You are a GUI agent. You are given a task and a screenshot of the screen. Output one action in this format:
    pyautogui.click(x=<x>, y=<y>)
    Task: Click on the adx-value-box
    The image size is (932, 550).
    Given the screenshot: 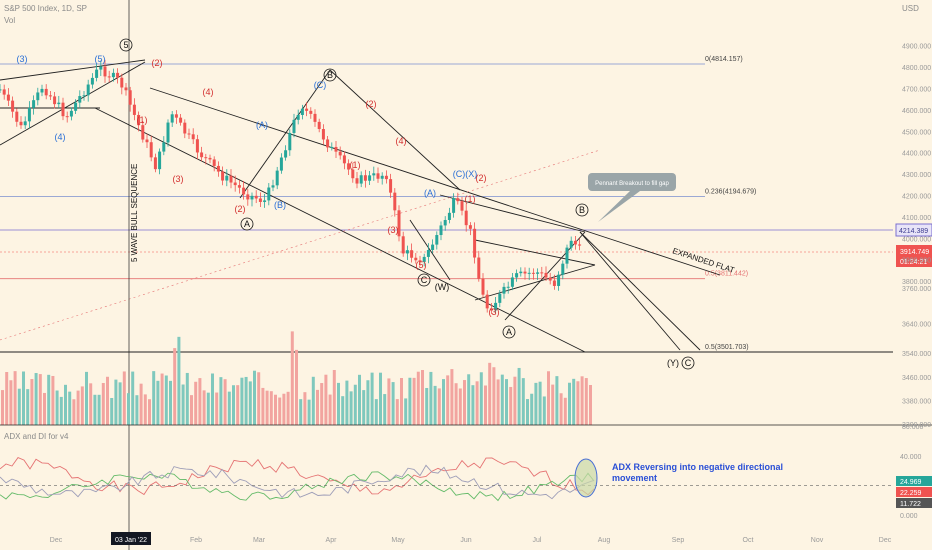 What is the action you would take?
    pyautogui.click(x=914, y=492)
    